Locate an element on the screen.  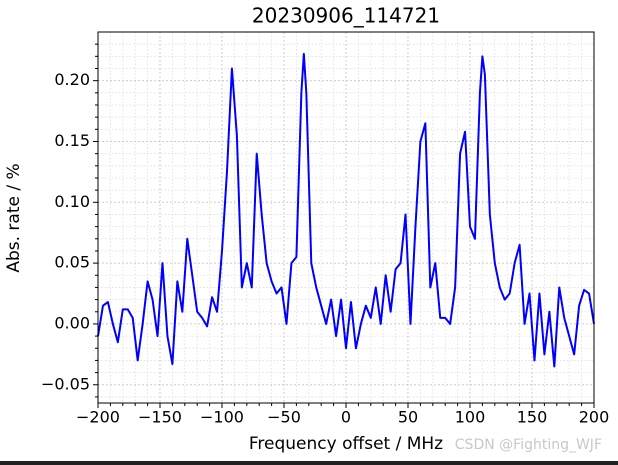
y-tick-label: −0.05 is located at coordinates (65, 383).